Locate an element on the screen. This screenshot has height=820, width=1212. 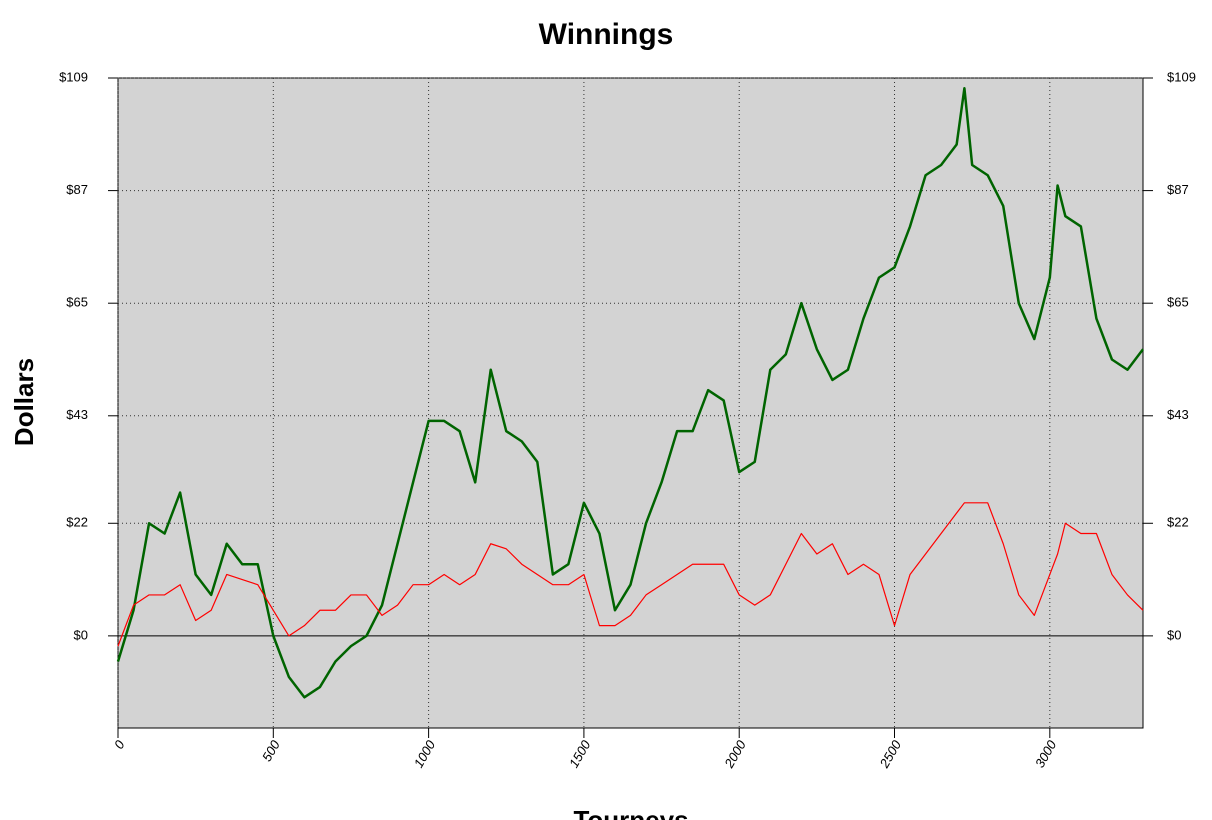
y-tick-label: $65 is located at coordinates (77, 302).